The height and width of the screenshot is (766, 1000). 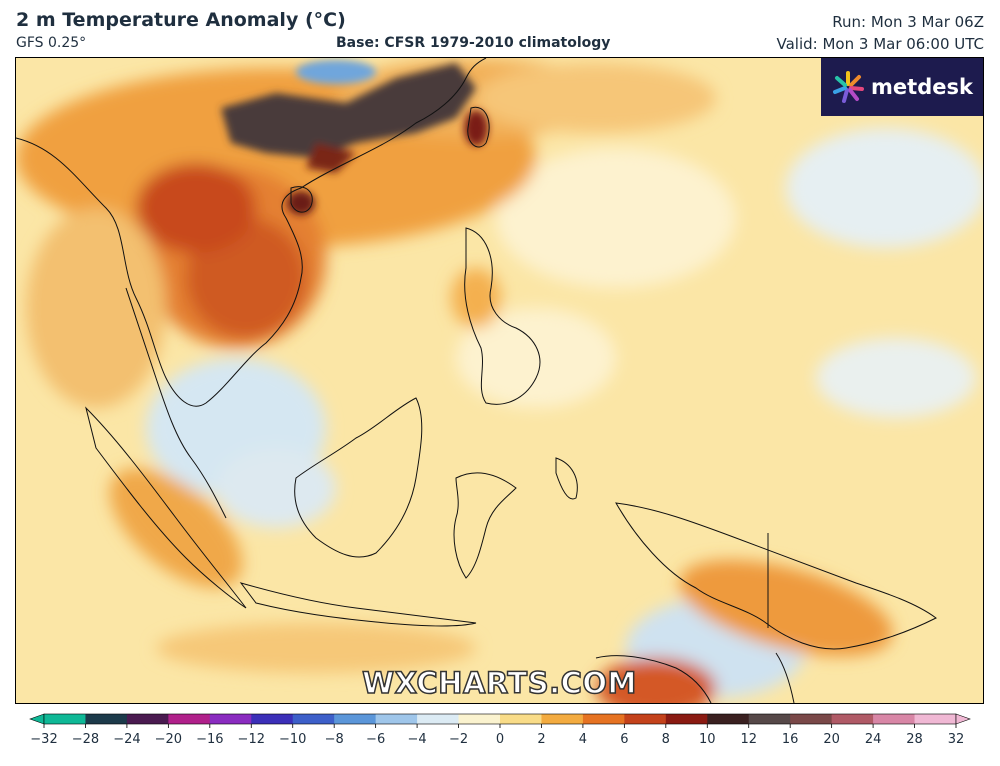 I want to click on colorbar-tick-label: 20, so click(x=831, y=739).